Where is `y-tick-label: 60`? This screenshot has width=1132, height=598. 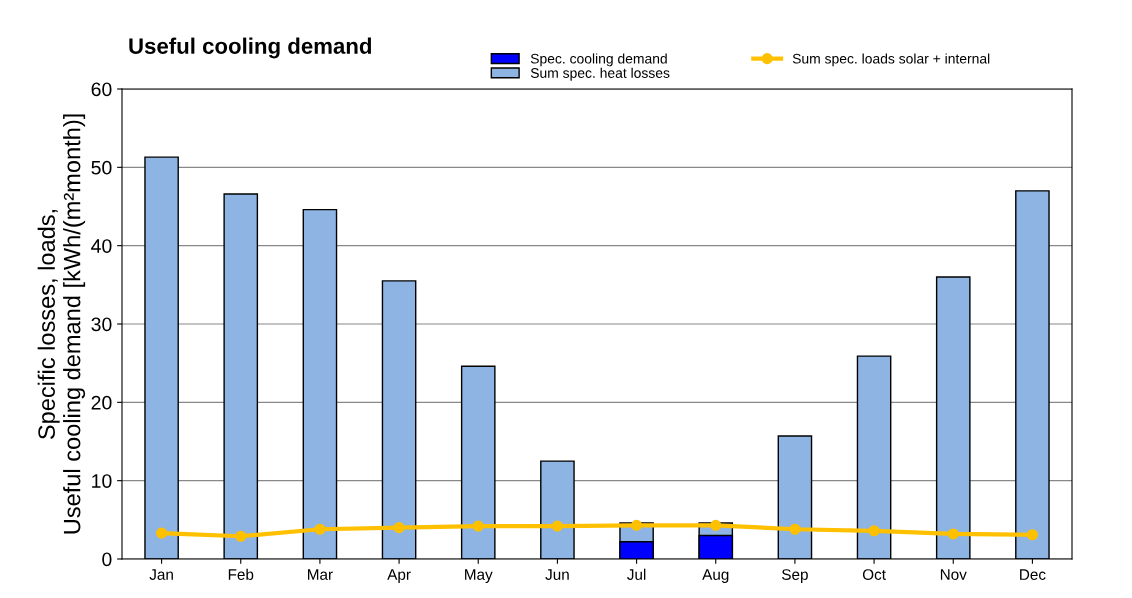
y-tick-label: 60 is located at coordinates (101, 89).